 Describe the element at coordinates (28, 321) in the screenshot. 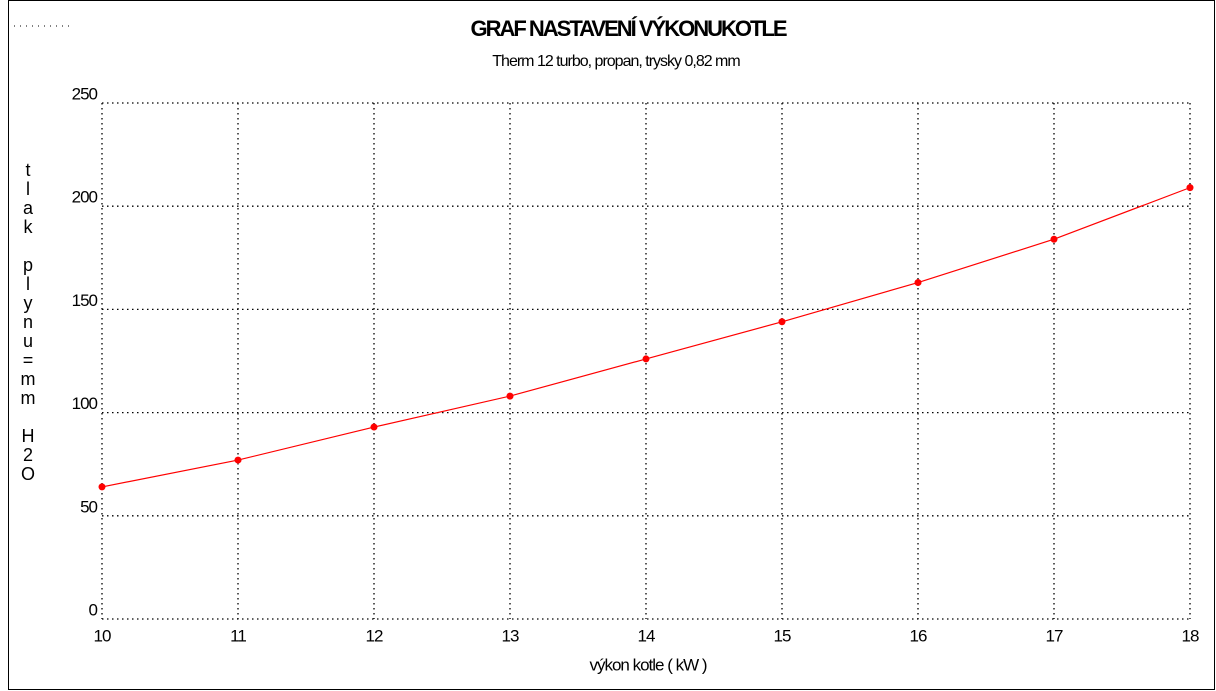

I see `y-axis-label: tlak plynu=mm H2O` at that location.